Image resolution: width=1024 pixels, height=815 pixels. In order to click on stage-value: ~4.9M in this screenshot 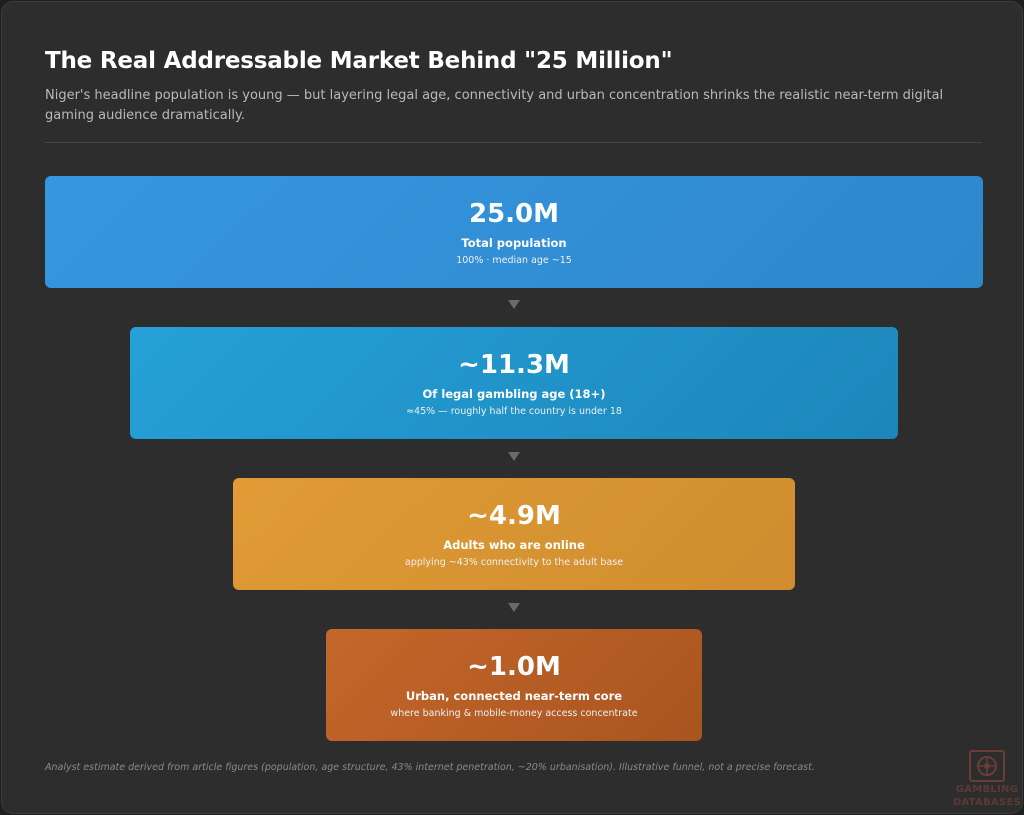, I will do `click(514, 516)`.